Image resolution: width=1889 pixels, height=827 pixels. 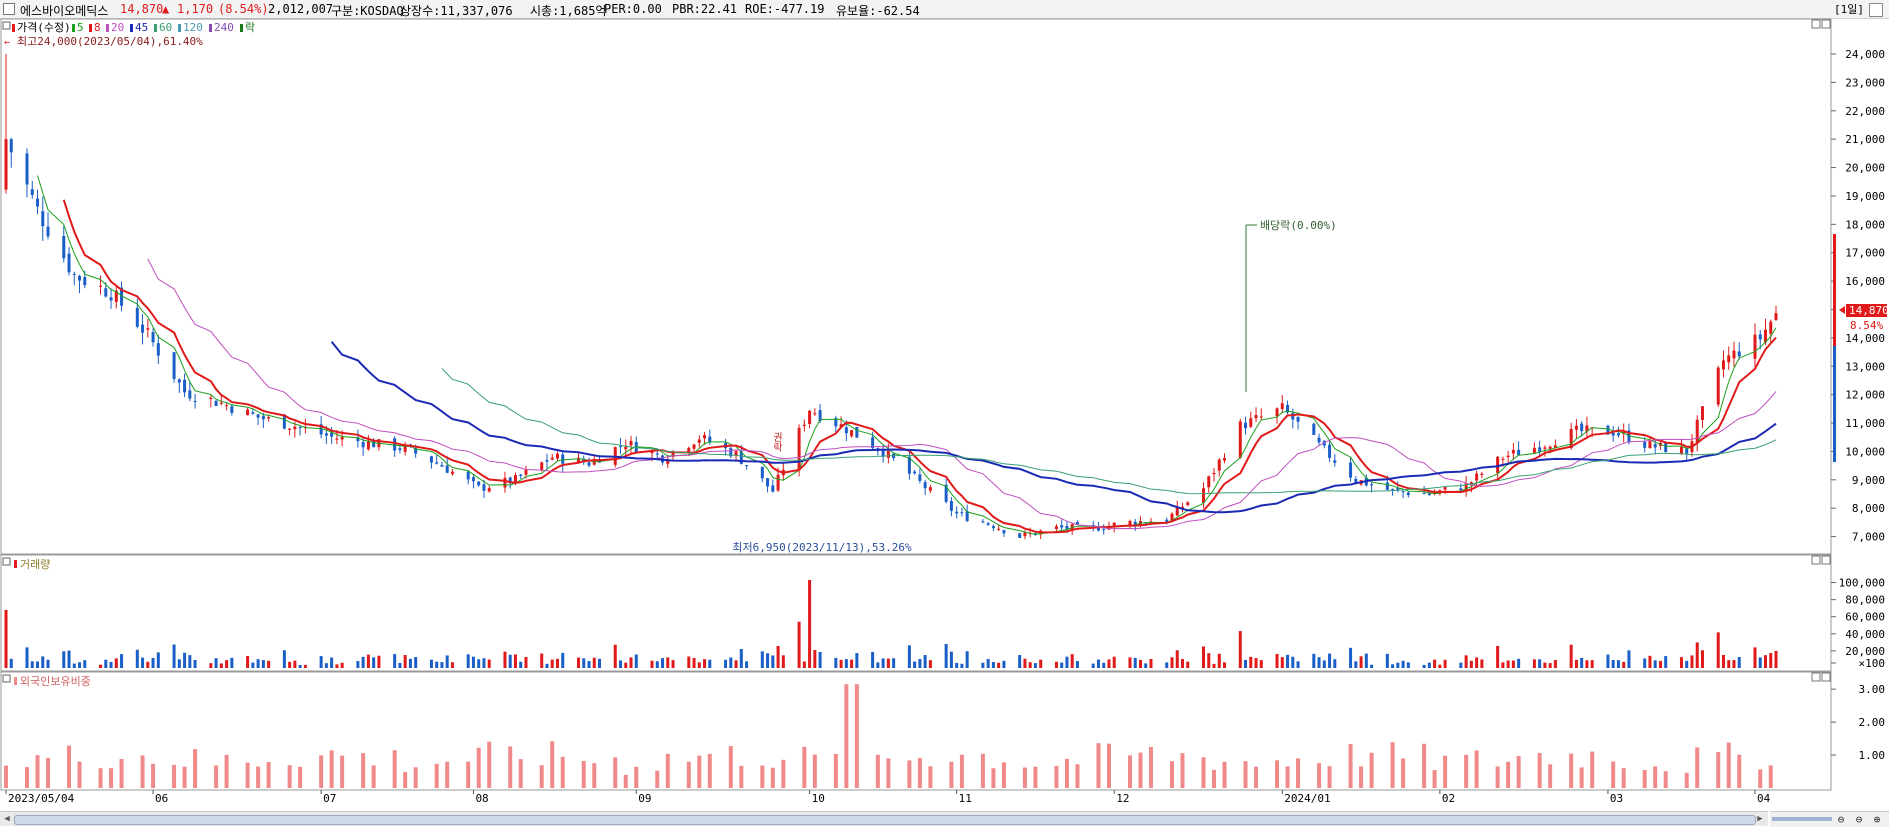 What do you see at coordinates (1865, 338) in the screenshot?
I see `y-tick-label: 14,000` at bounding box center [1865, 338].